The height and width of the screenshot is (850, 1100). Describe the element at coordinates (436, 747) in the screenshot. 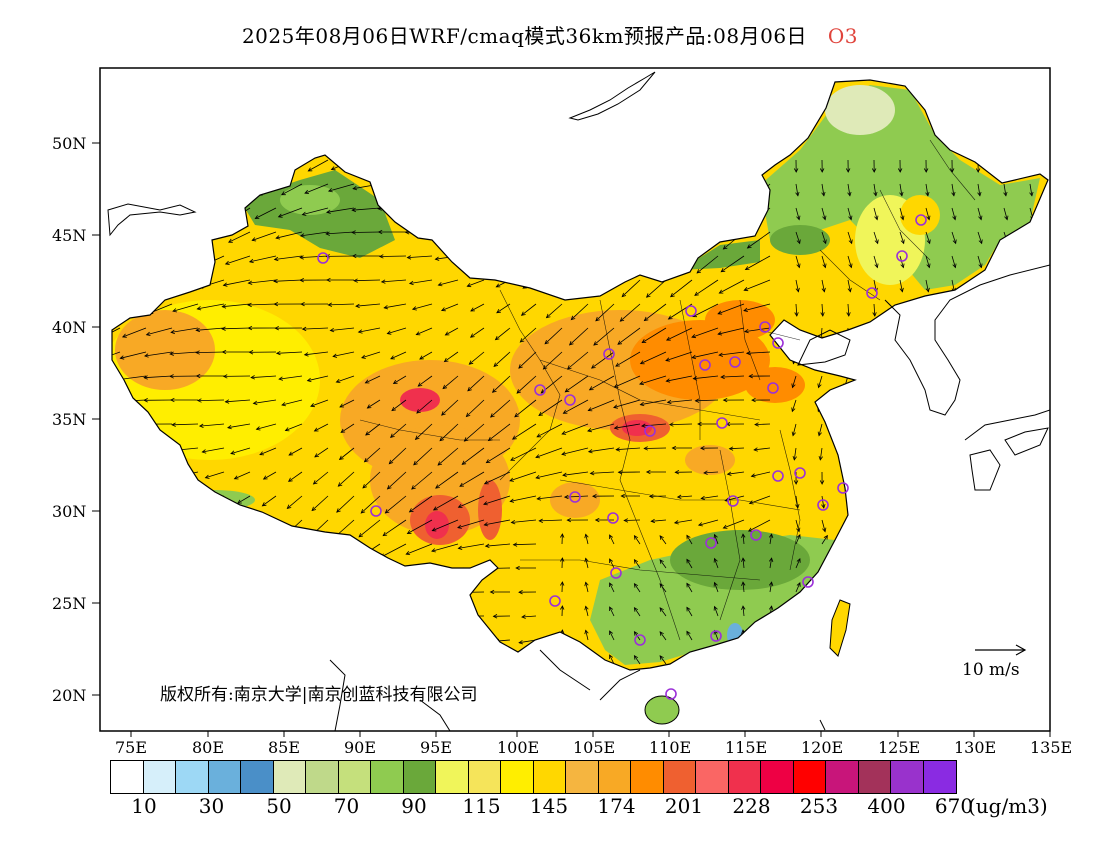

I see `x-tick-label: 95E` at that location.